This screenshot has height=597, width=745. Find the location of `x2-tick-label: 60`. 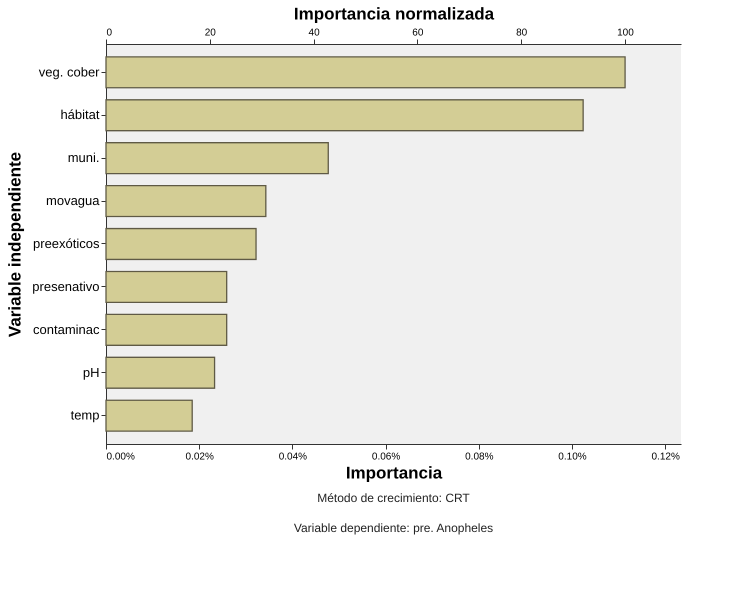

x2-tick-label: 60 is located at coordinates (418, 33).